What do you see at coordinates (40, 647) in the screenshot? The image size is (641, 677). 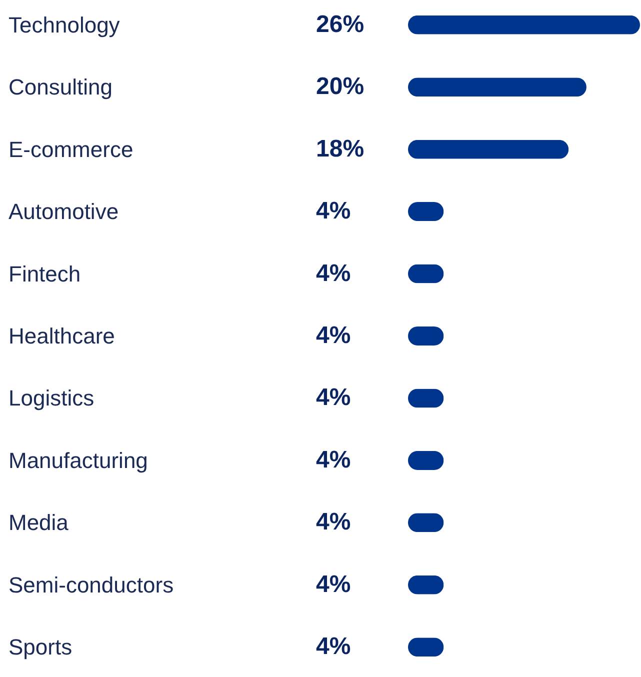 I see `y-tick-label: Sports` at bounding box center [40, 647].